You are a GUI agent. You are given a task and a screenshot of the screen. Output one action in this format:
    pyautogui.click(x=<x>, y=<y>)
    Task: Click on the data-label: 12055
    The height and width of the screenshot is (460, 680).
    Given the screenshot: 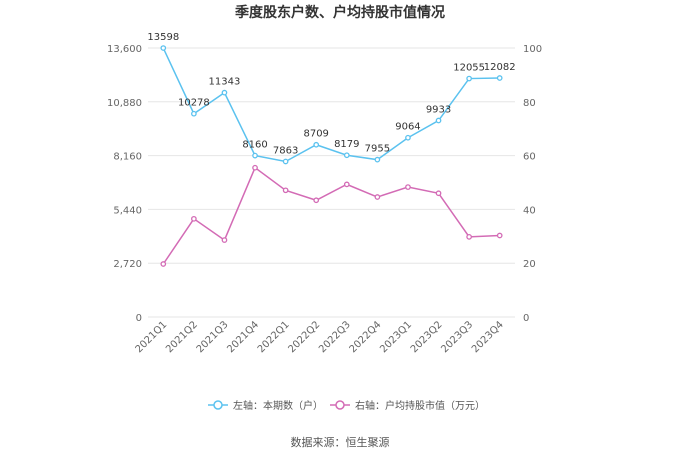 What is the action you would take?
    pyautogui.click(x=469, y=68)
    